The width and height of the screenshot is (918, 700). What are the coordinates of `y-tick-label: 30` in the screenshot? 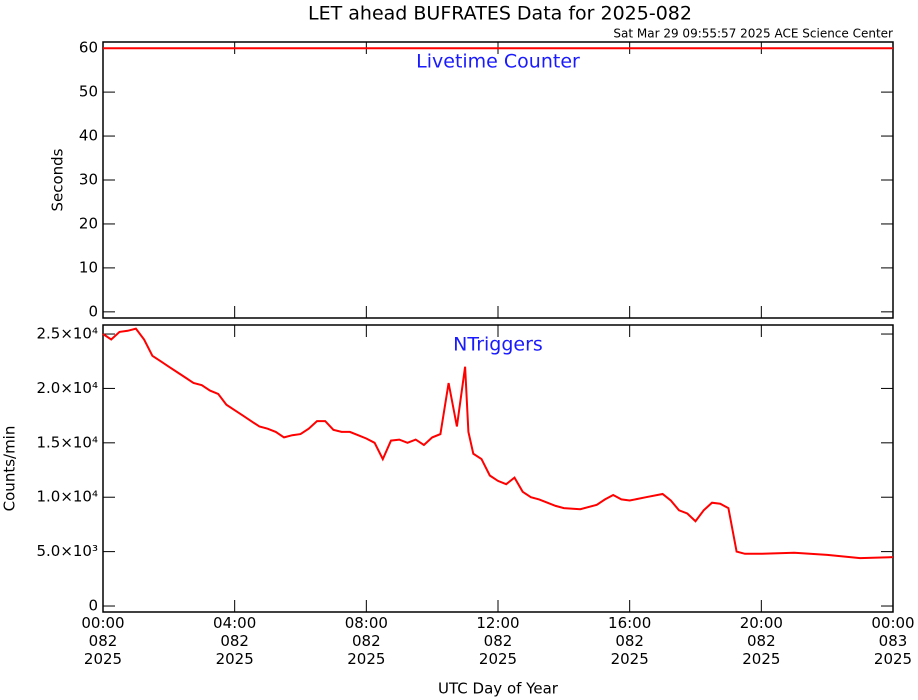 It's located at (88, 180).